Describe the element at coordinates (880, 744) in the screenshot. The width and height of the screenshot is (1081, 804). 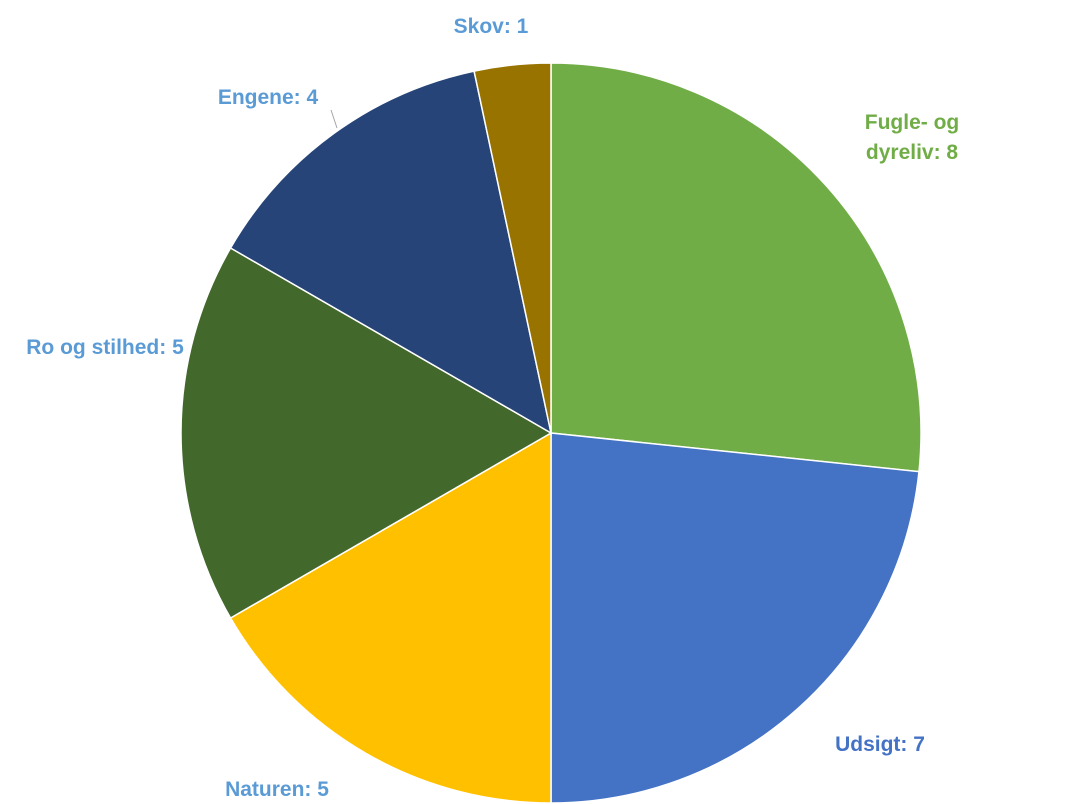
I see `data-label: Udsigt: 7` at that location.